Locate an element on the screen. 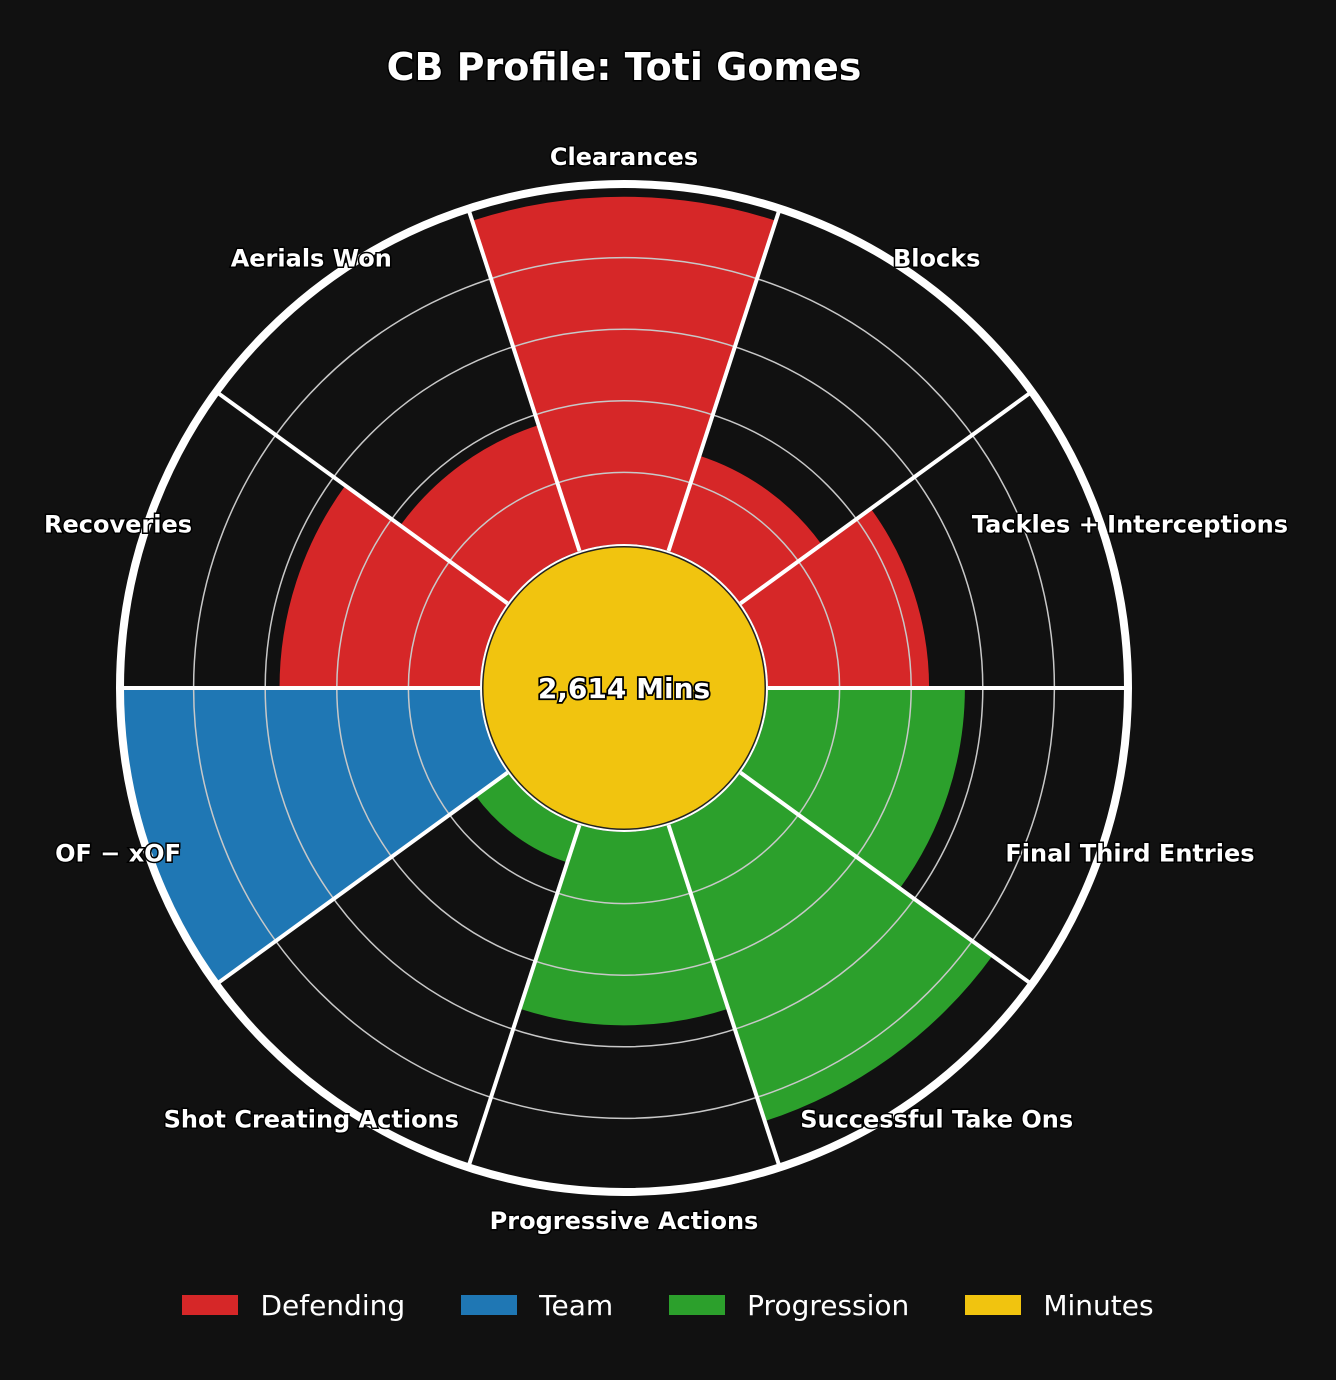 The image size is (1336, 1380). bar-clearances is located at coordinates (624, 374).